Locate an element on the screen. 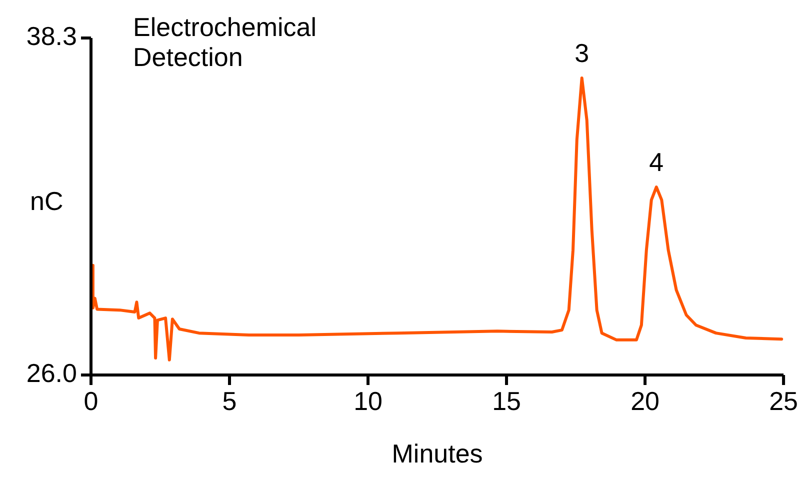  x-tick-label: 0 is located at coordinates (91, 401).